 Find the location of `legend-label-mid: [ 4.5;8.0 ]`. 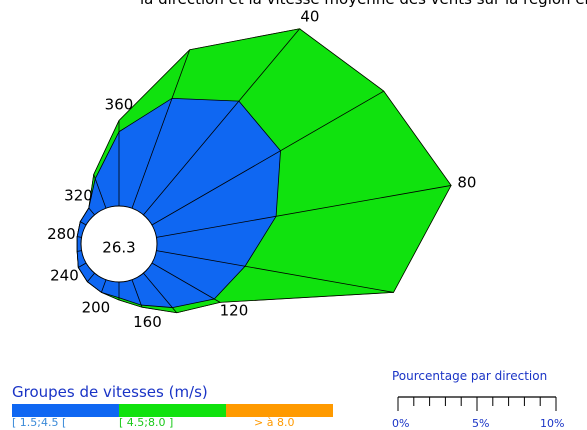

legend-label-mid: [ 4.5;8.0 ] is located at coordinates (146, 422).